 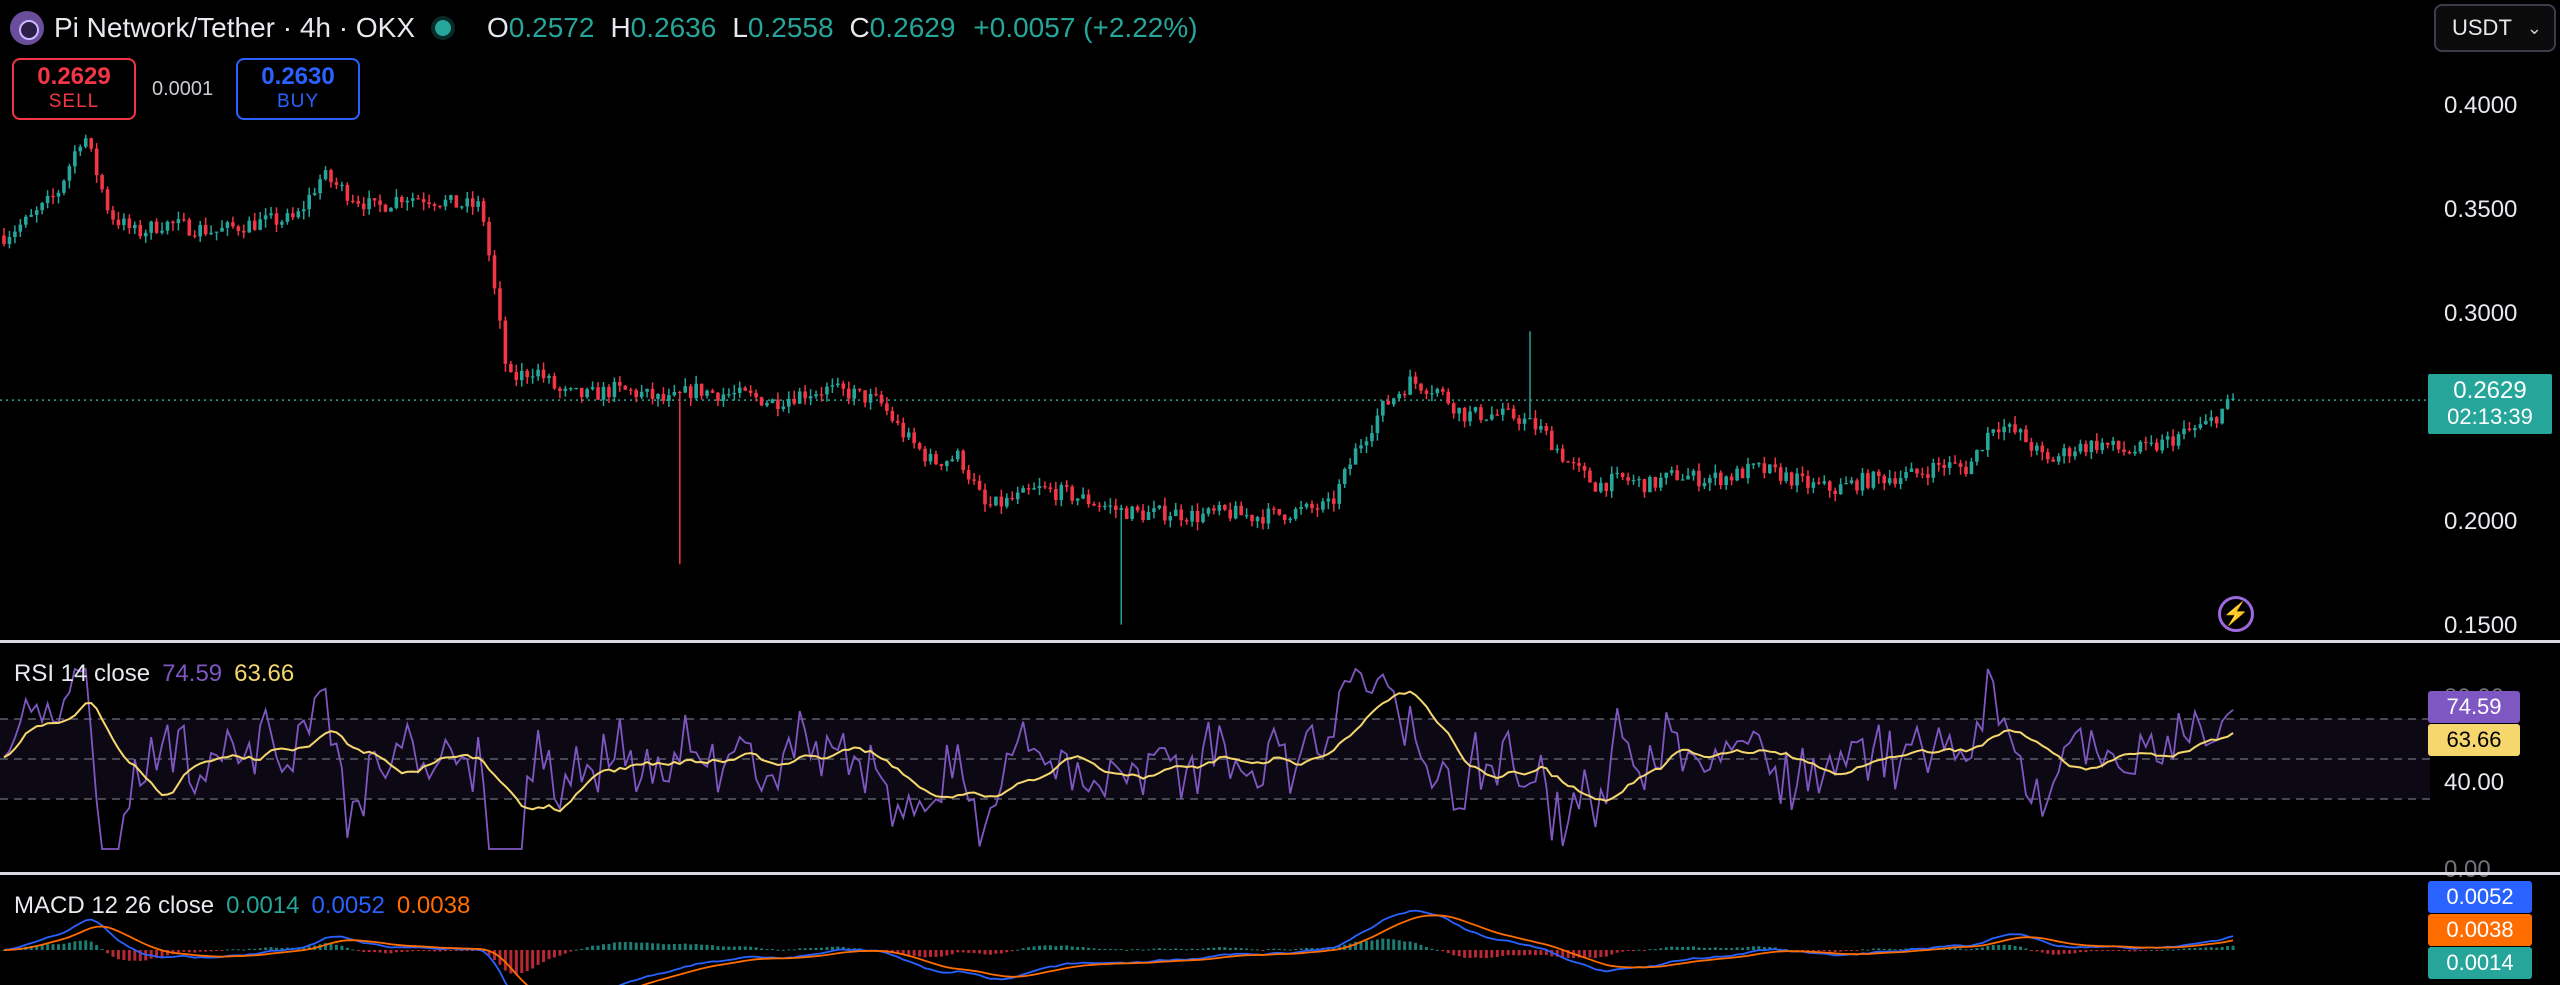 What do you see at coordinates (235, 27) in the screenshot?
I see `symbol-title: Pi Network/Tether · 4h · OKX` at bounding box center [235, 27].